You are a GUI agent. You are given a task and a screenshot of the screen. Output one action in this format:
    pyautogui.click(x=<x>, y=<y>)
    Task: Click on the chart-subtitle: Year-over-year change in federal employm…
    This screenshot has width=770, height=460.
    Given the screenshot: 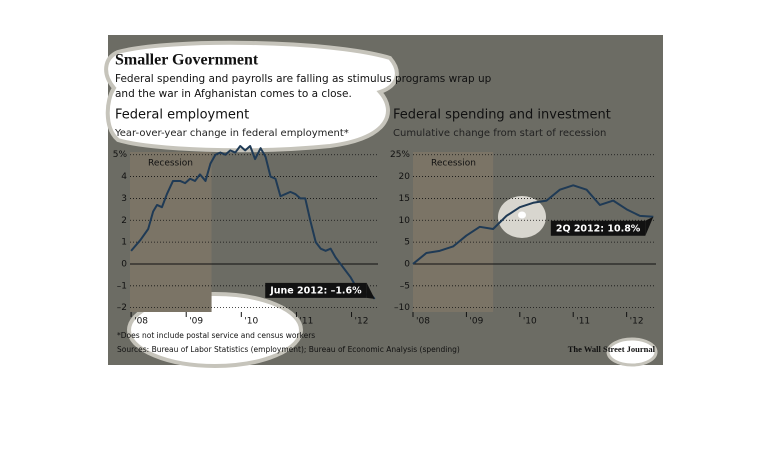 What is the action you would take?
    pyautogui.click(x=231, y=133)
    